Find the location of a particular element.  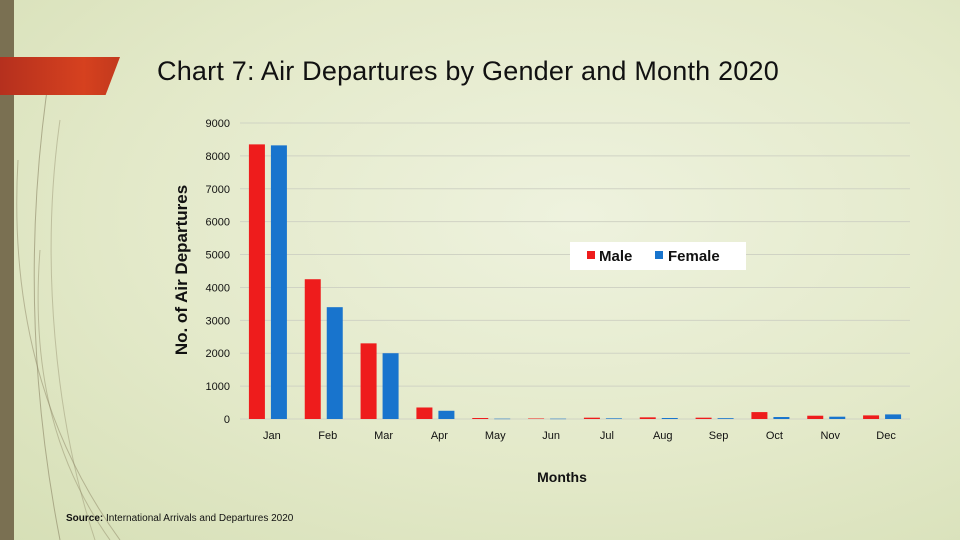

y-tick-label: 7000 is located at coordinates (218, 190).